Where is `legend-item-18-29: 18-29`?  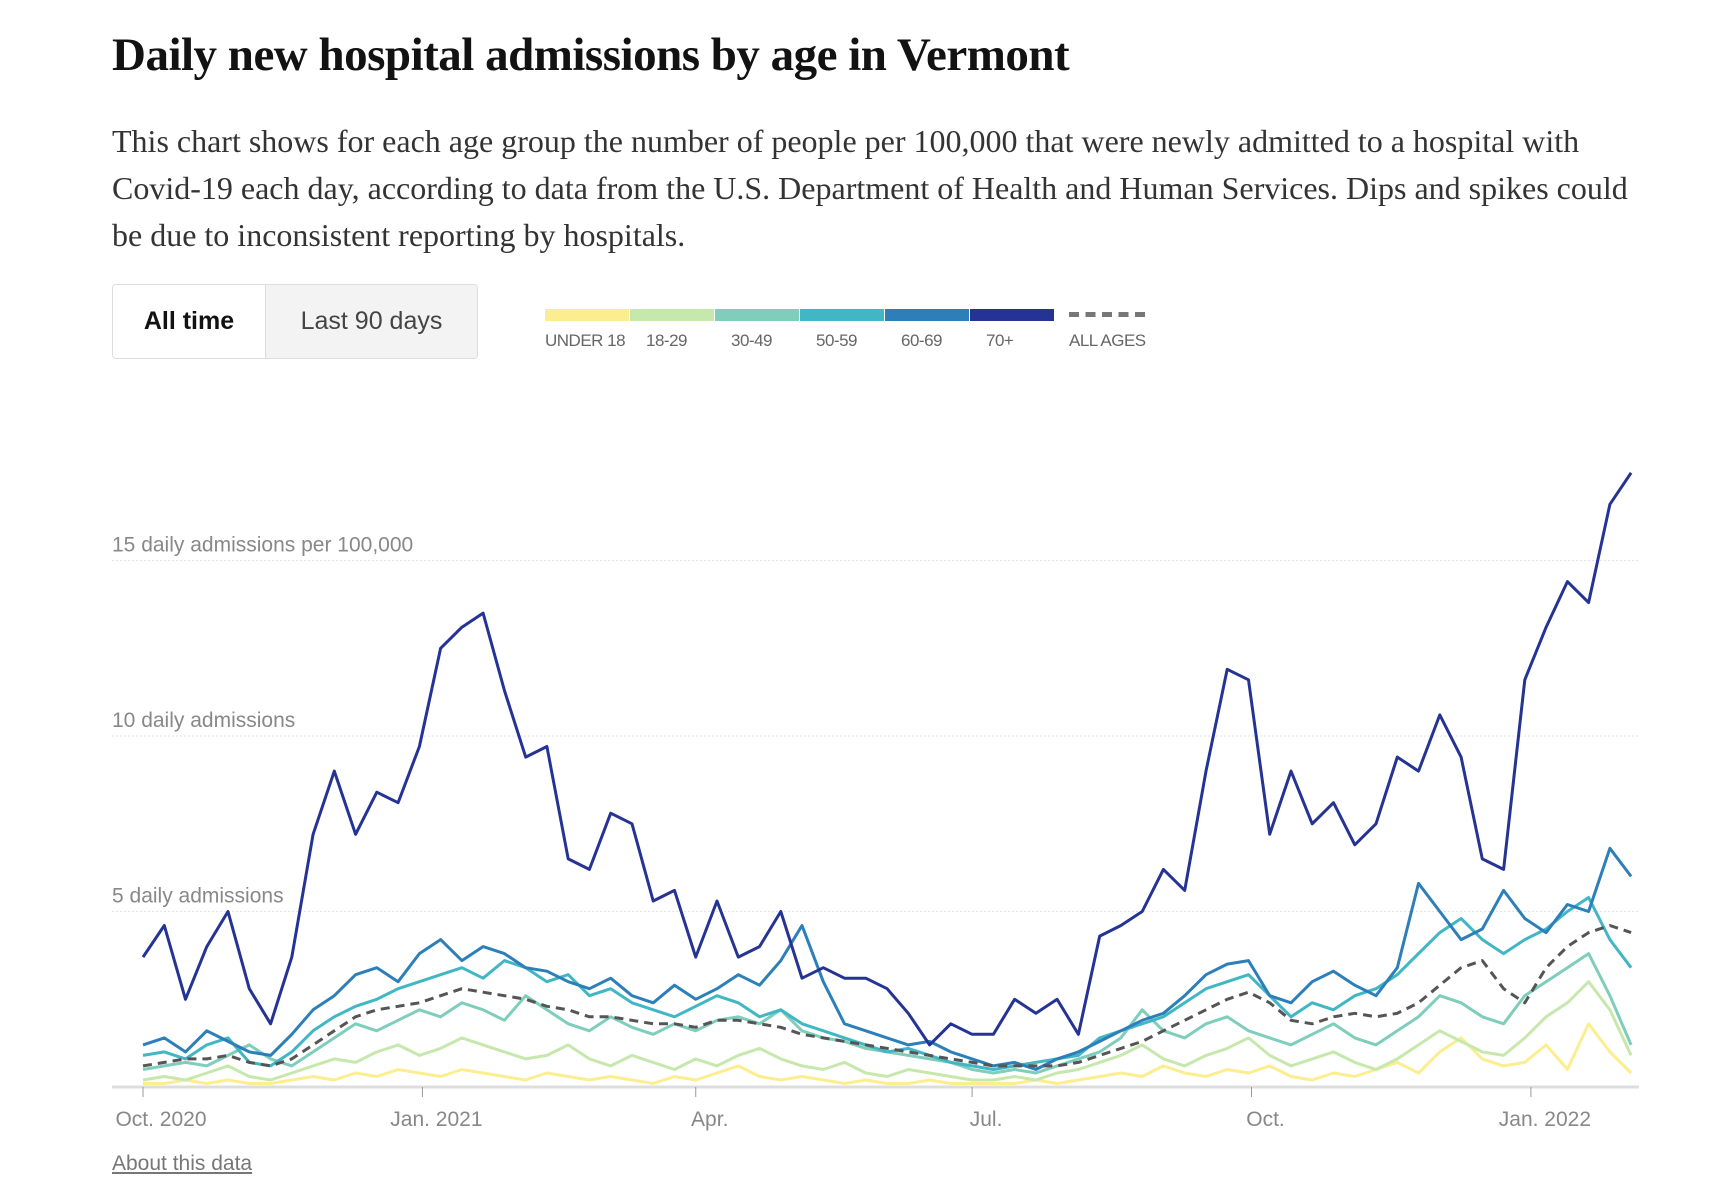 legend-item-18-29: 18-29 is located at coordinates (672, 330).